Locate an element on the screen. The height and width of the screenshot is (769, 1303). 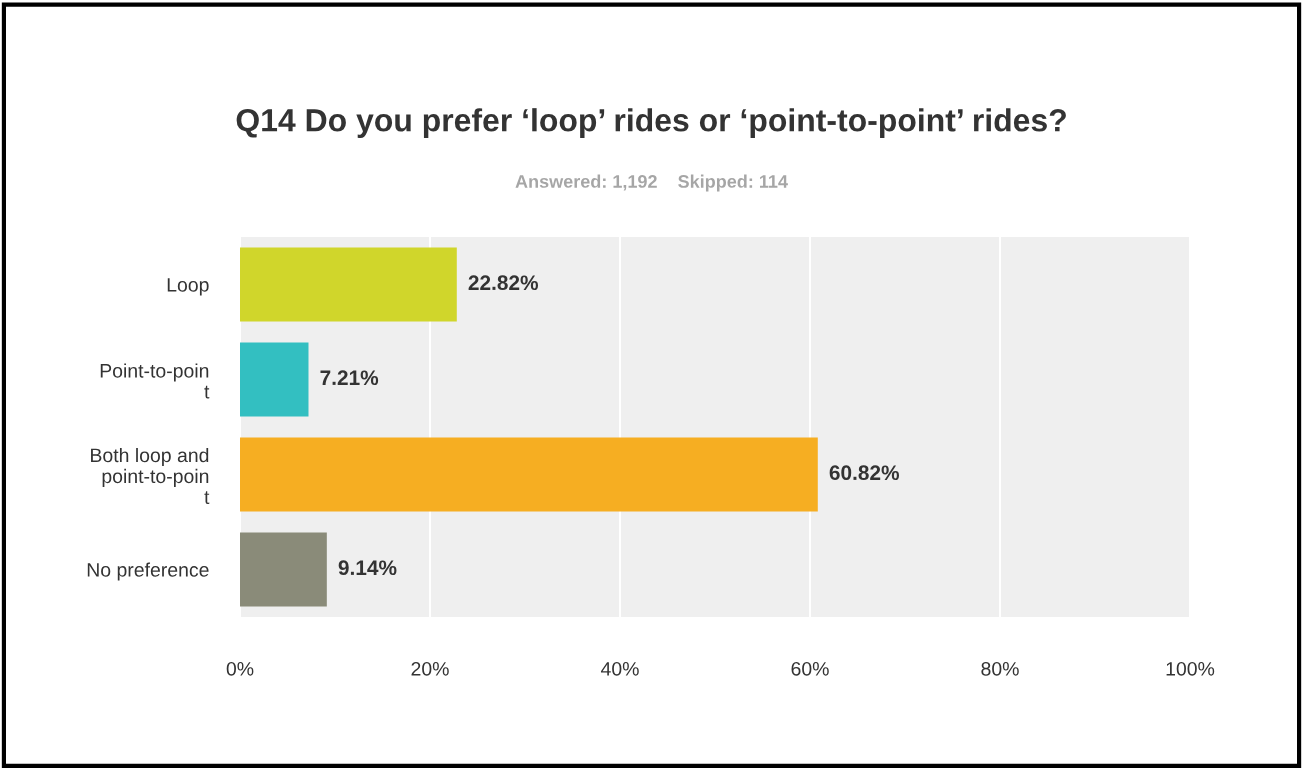
x-tick-label: 0% is located at coordinates (240, 668).